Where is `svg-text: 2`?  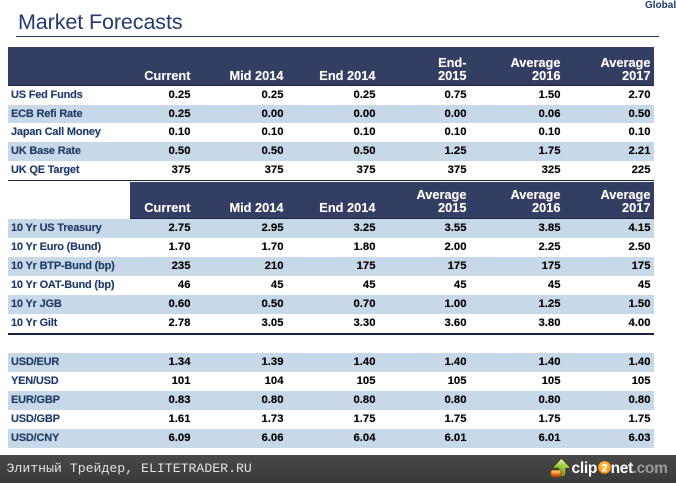 svg-text: 2 is located at coordinates (604, 468).